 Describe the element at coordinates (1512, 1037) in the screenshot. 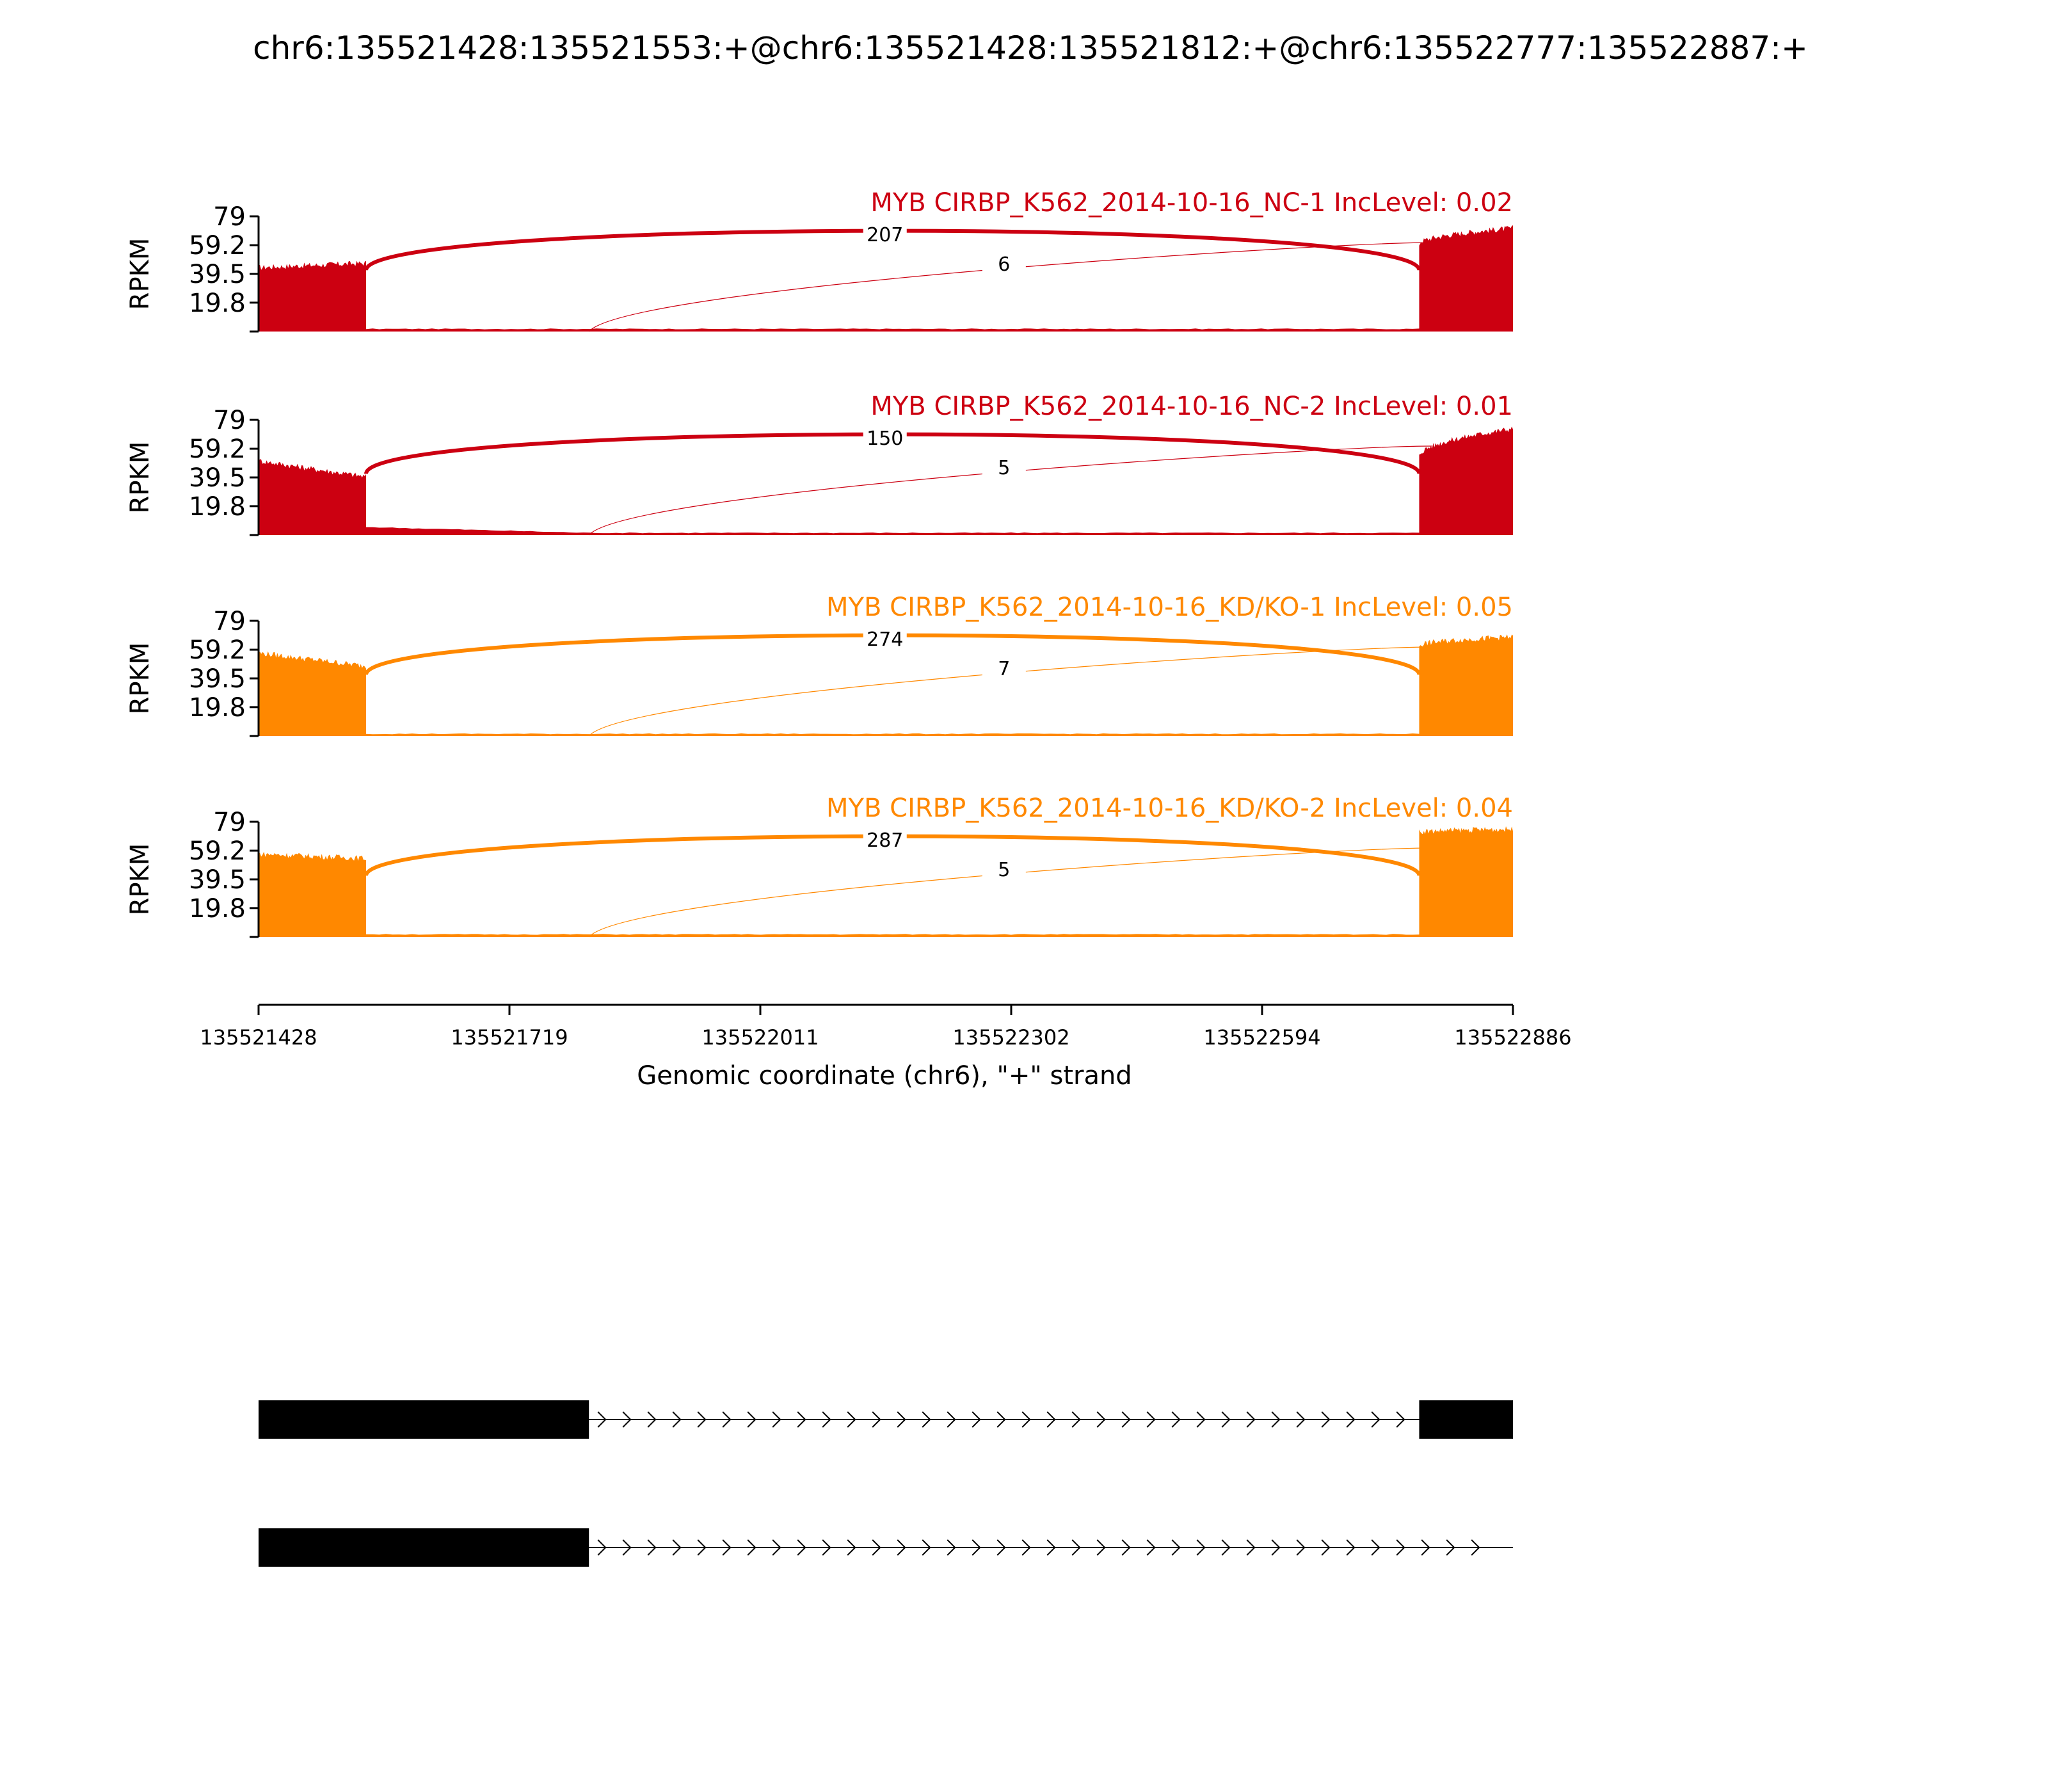

I see `x-tick-label: 135522886` at that location.